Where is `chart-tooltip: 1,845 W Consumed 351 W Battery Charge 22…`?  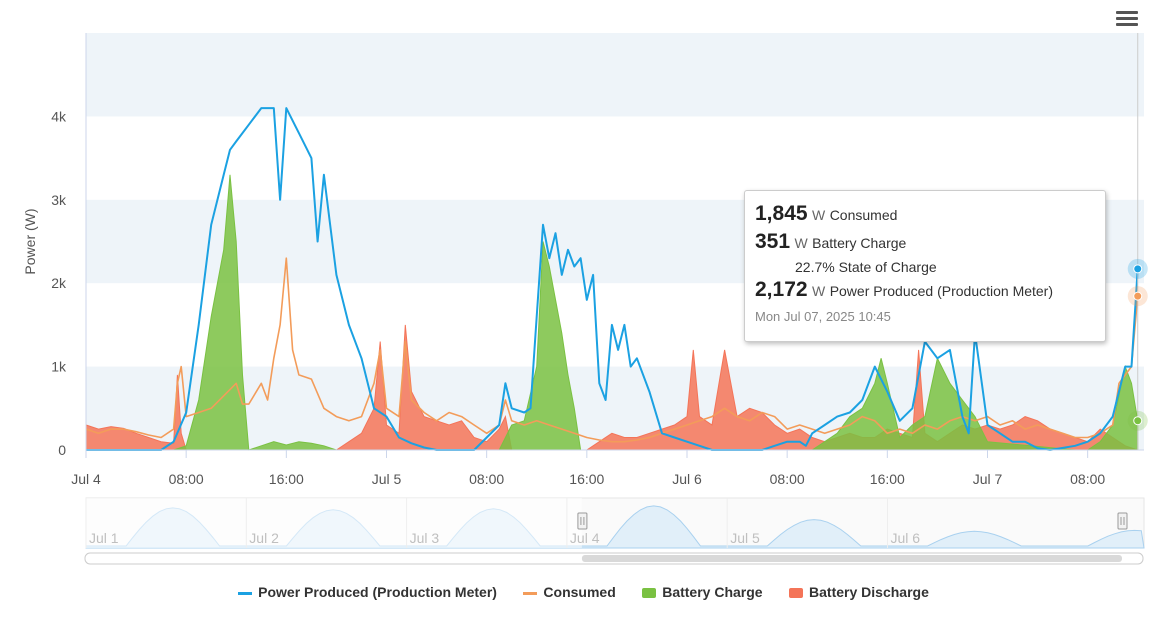
chart-tooltip: 1,845 W Consumed 351 W Battery Charge 22… is located at coordinates (925, 266).